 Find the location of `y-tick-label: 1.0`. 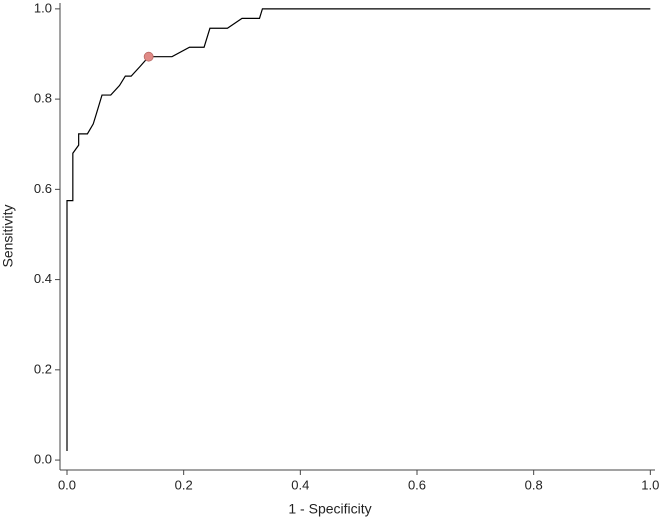

y-tick-label: 1.0 is located at coordinates (43, 7).